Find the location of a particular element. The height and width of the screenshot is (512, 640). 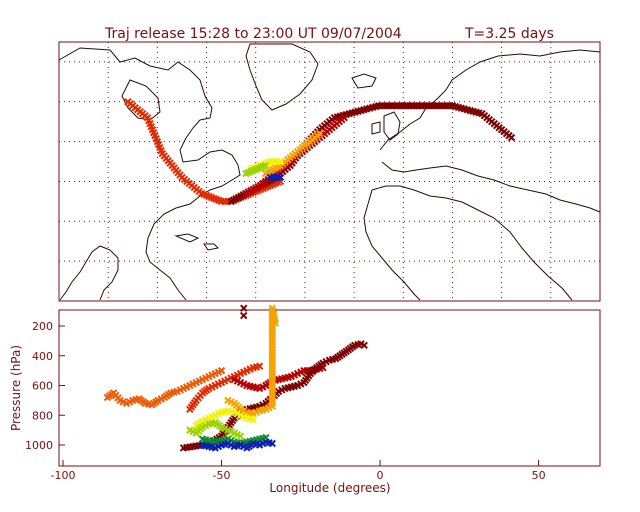

caribbean-islands is located at coordinates (197, 242).